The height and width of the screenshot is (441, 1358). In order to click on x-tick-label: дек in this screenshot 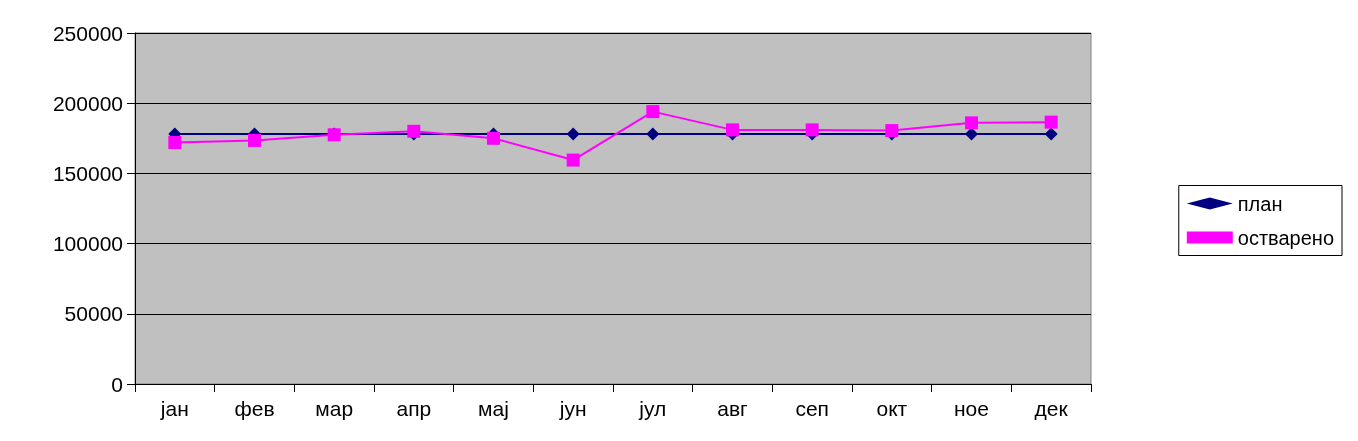, I will do `click(1051, 408)`.